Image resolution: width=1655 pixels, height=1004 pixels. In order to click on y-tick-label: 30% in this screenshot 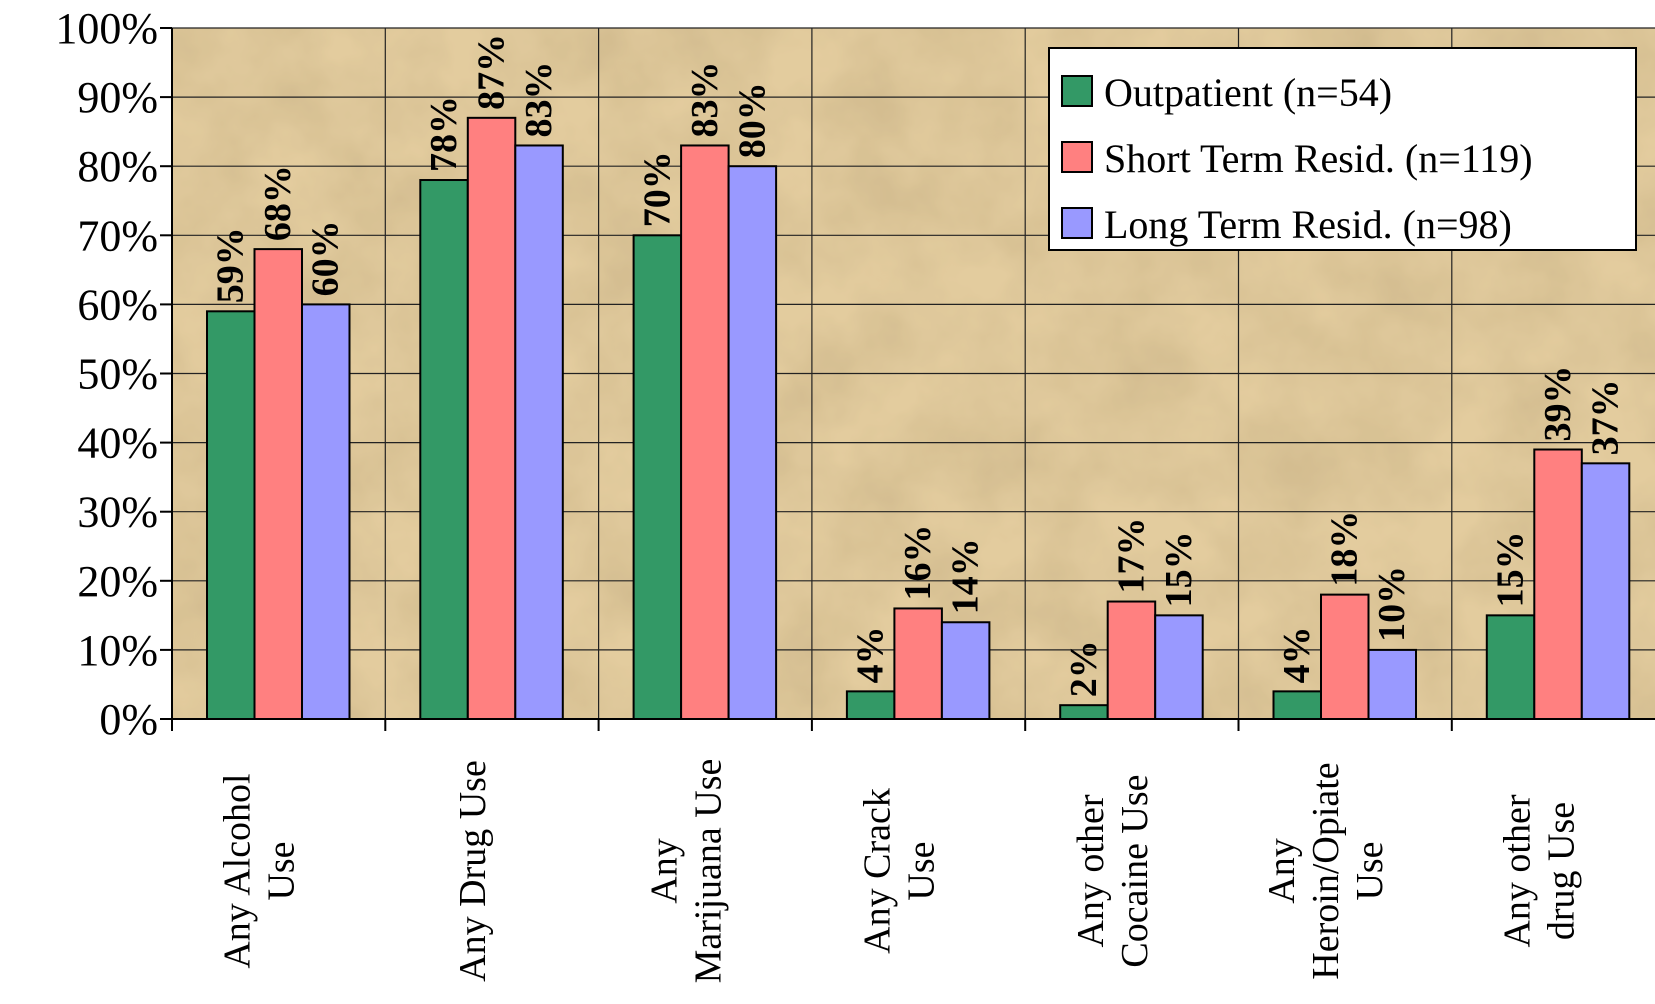, I will do `click(117, 512)`.